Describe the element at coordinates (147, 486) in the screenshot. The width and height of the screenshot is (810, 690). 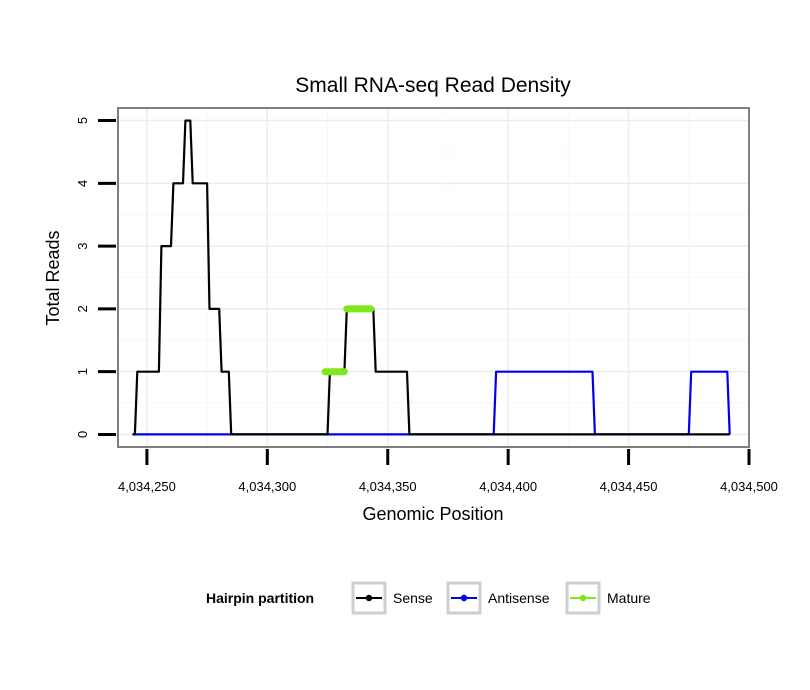
I see `x-tick-label: 4,034,250` at that location.